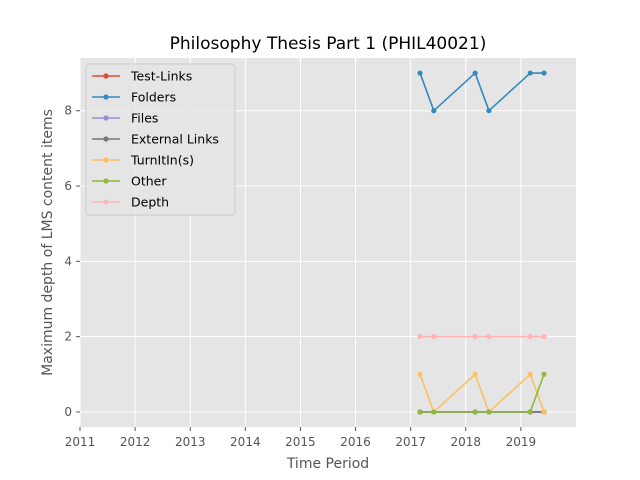 The height and width of the screenshot is (480, 640). I want to click on legend-label: Other, so click(149, 181).